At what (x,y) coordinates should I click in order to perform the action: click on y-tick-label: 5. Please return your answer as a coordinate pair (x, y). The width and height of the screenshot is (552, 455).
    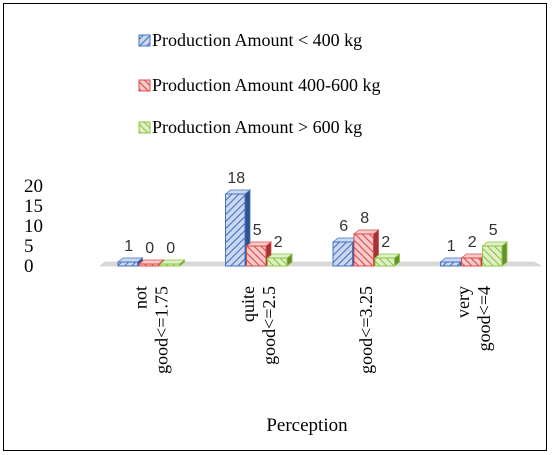
    Looking at the image, I should click on (29, 246).